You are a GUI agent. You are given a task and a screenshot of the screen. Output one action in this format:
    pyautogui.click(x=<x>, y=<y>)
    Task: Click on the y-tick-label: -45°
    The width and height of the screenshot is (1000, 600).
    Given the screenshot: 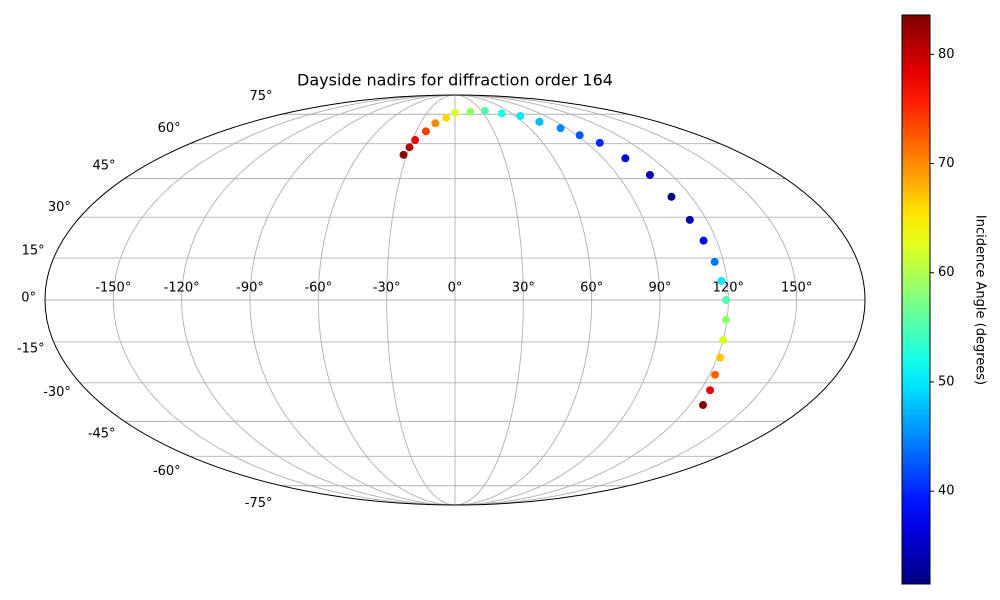 What is the action you would take?
    pyautogui.click(x=102, y=433)
    